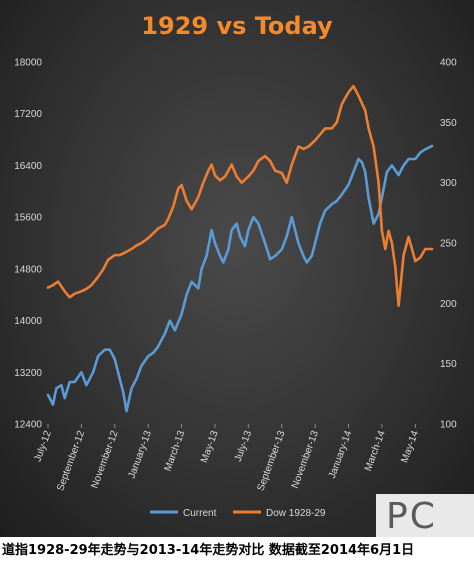 This screenshot has height=569, width=474. What do you see at coordinates (175, 451) in the screenshot?
I see `x-tick-label: March-13` at bounding box center [175, 451].